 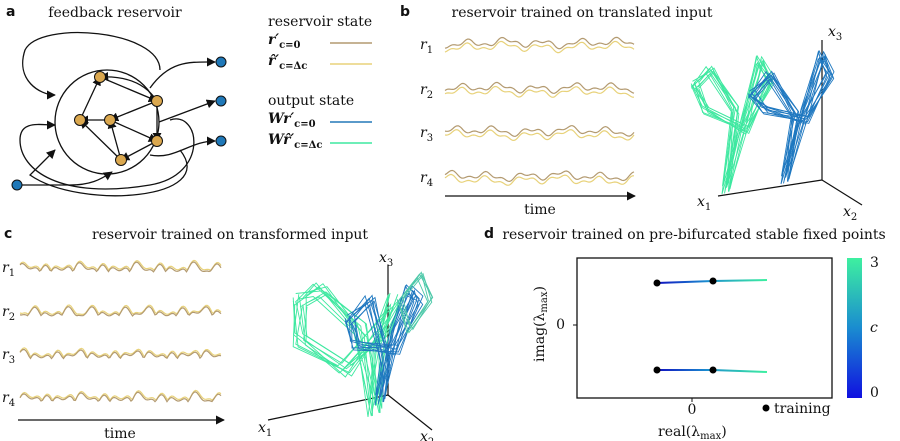 I want to click on panel-letter-part: a, so click(x=10, y=12).